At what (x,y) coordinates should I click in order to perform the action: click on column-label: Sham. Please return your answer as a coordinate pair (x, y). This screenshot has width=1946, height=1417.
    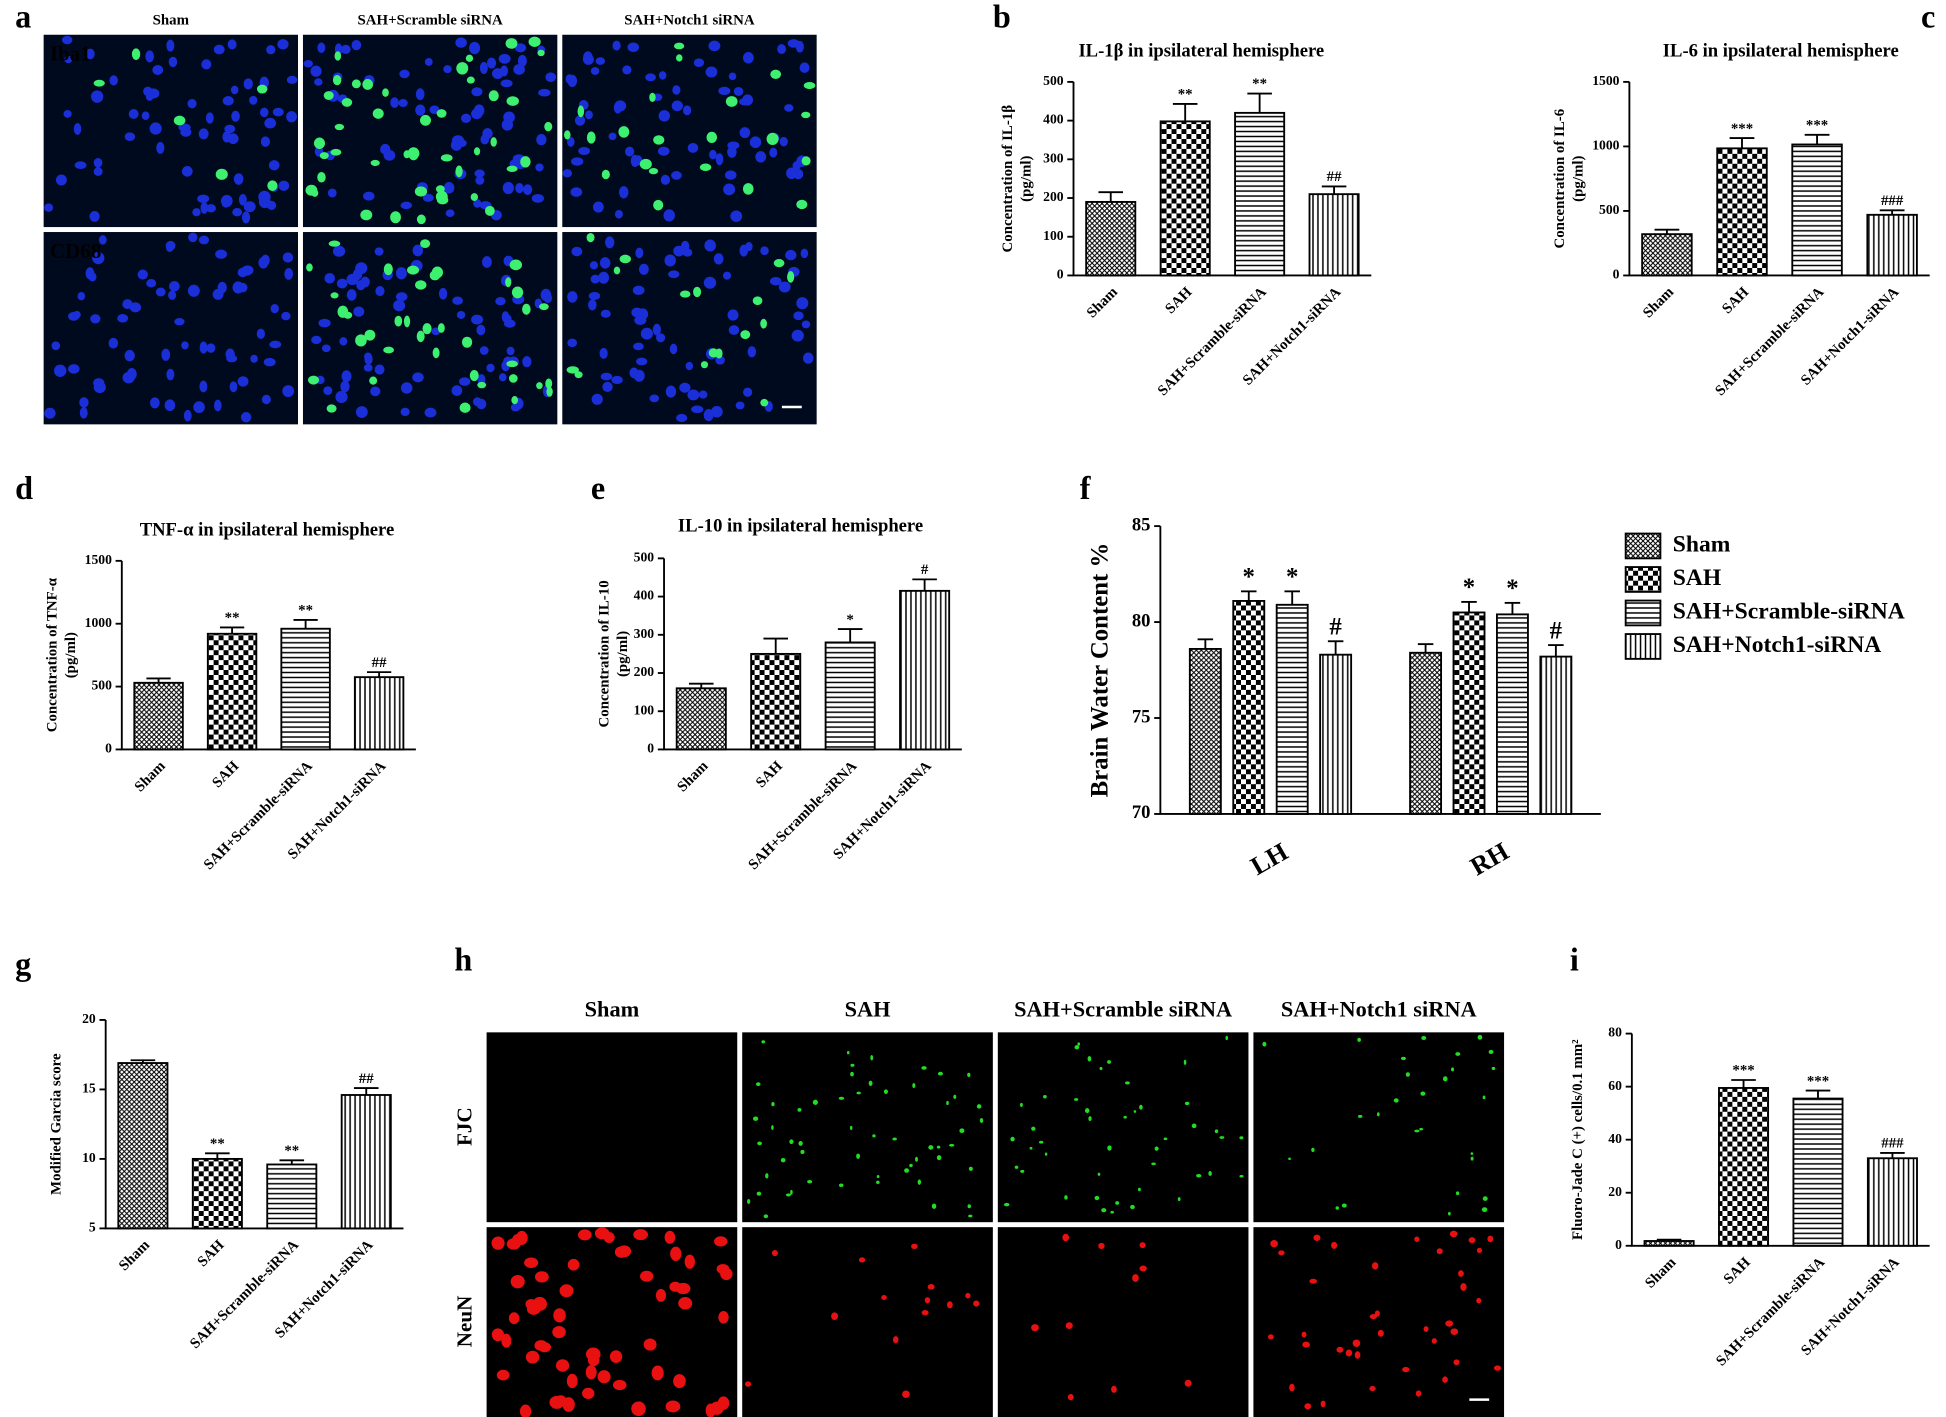
    Looking at the image, I should click on (612, 1008).